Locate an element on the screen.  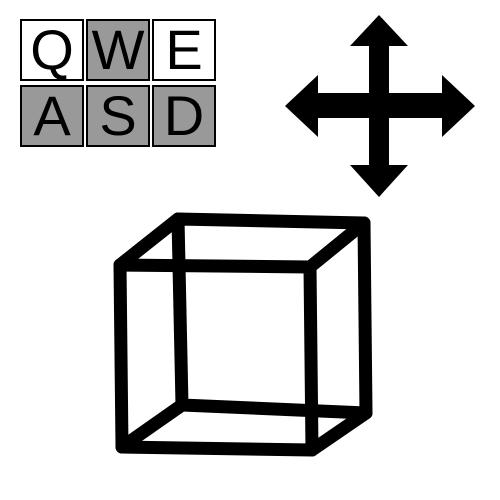
key-s: S is located at coordinates (118, 116).